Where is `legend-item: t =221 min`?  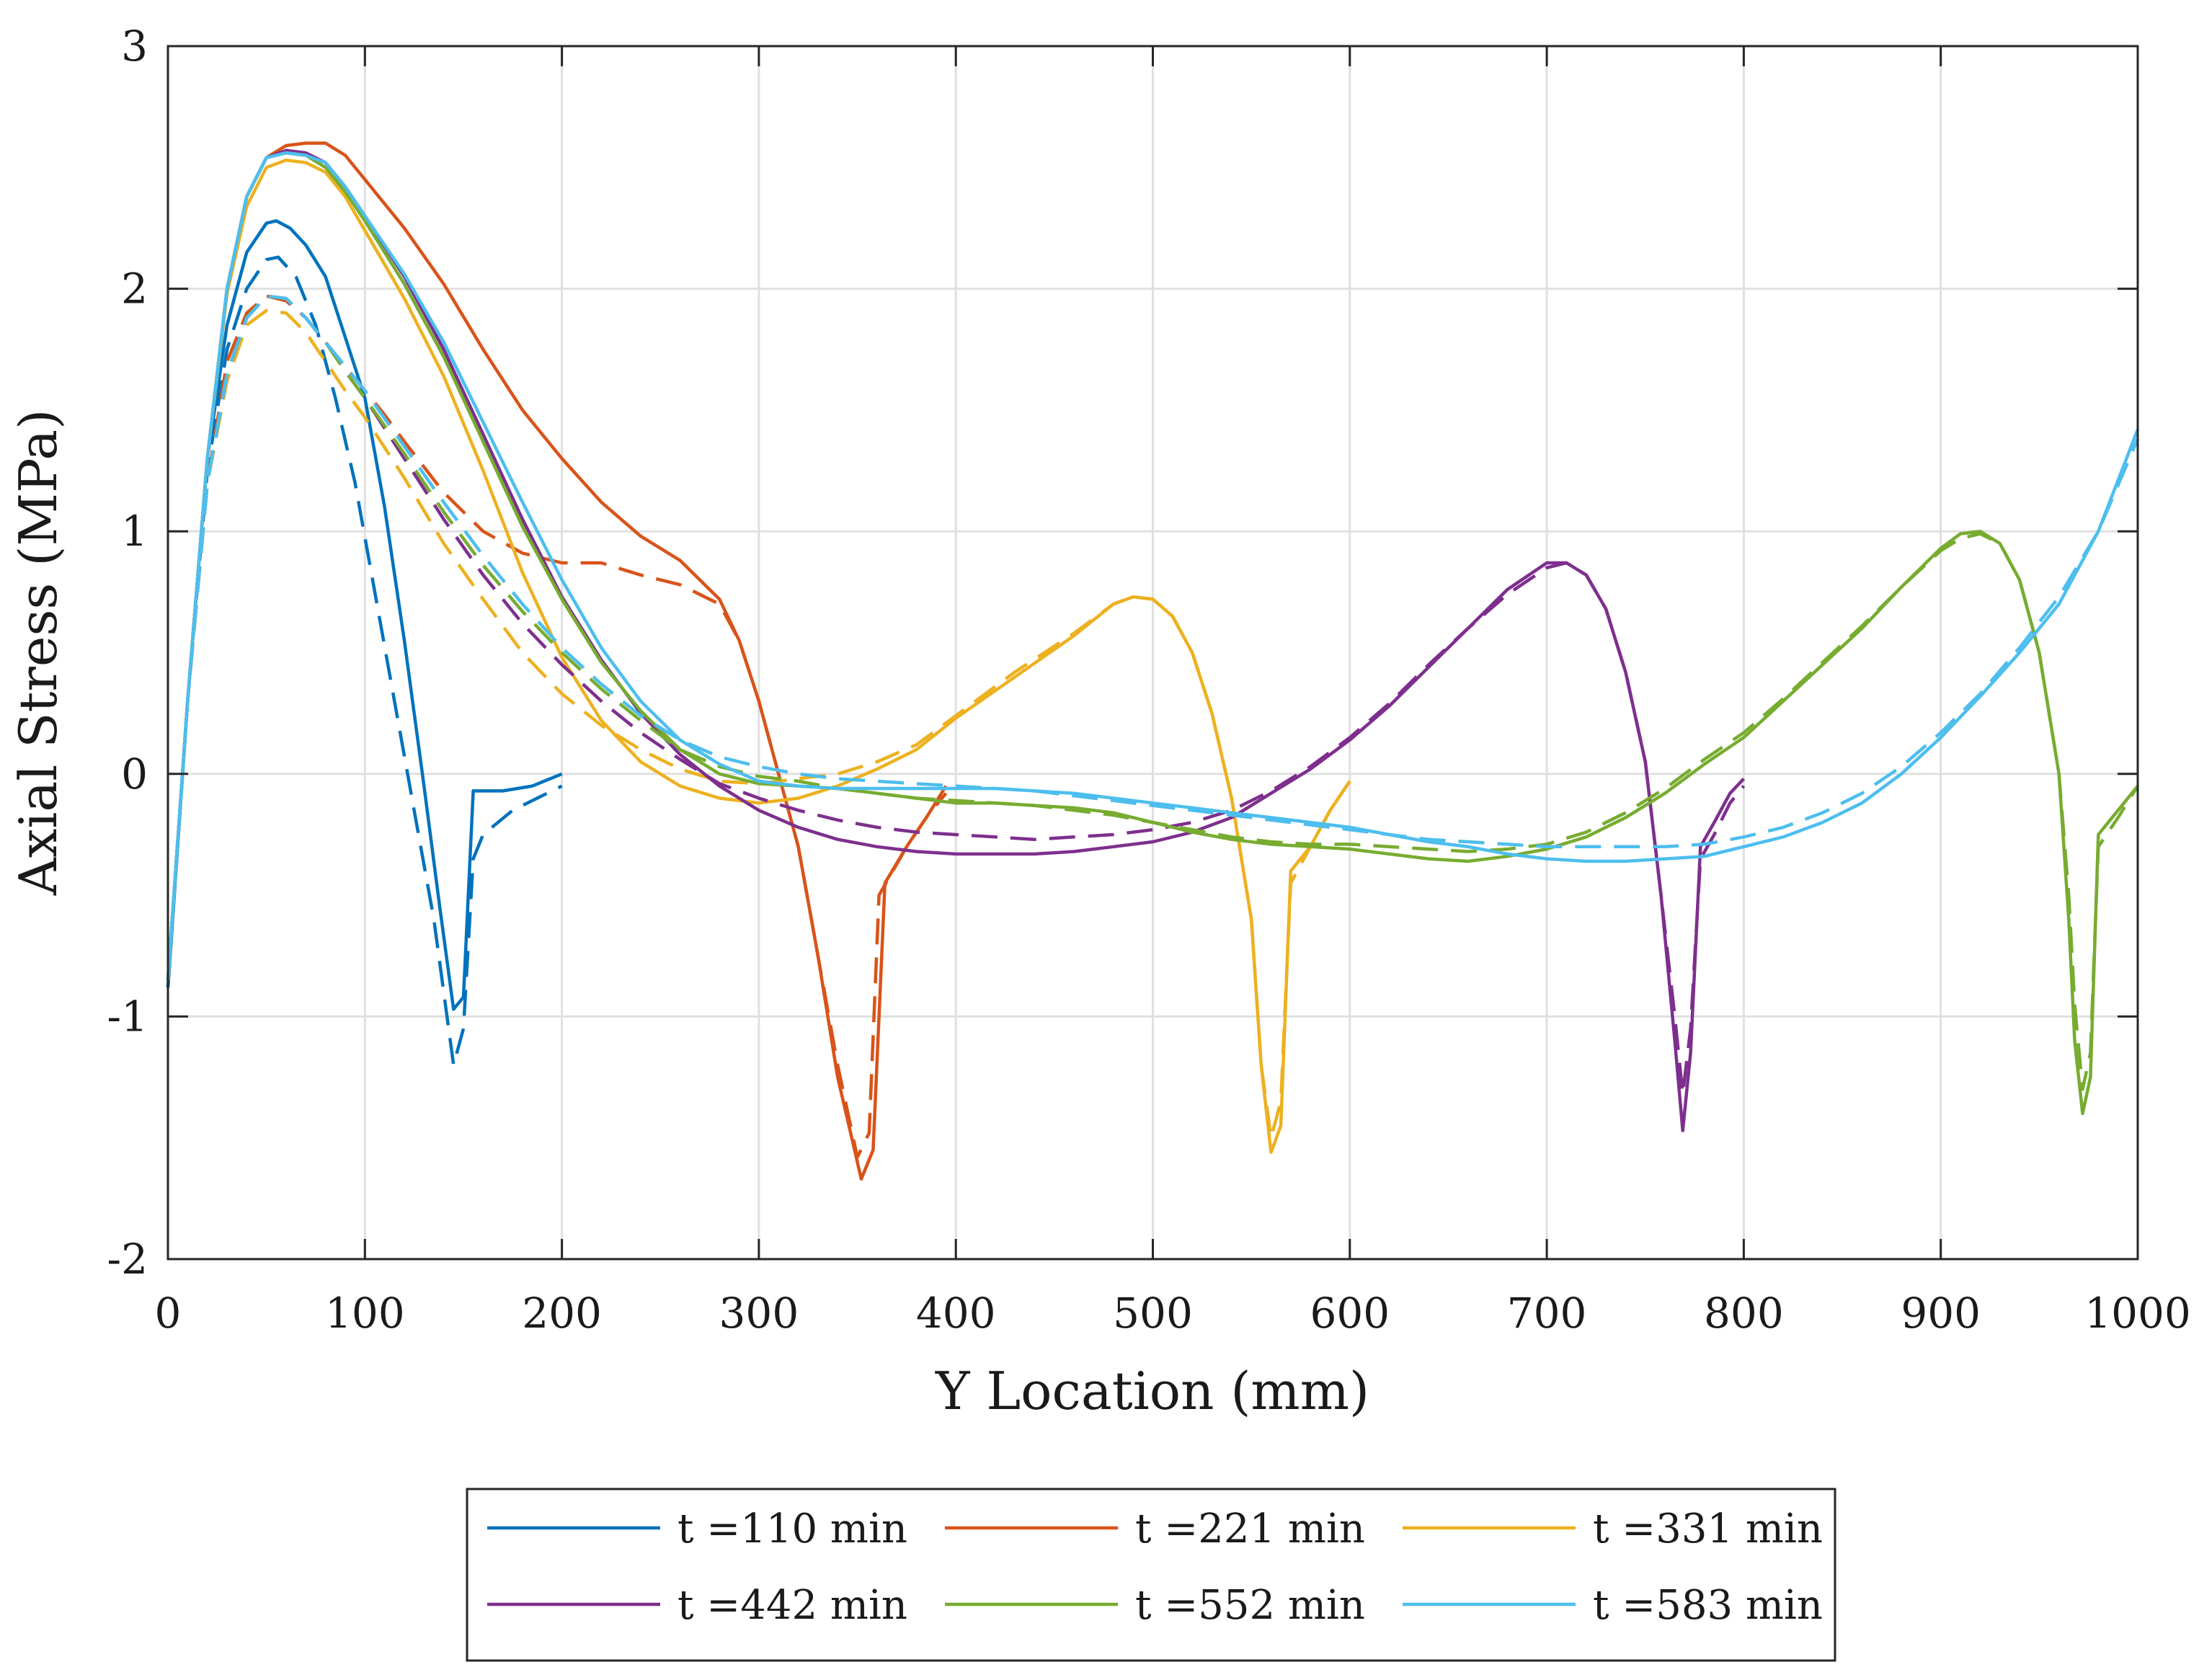
legend-item: t =221 min is located at coordinates (1155, 1529).